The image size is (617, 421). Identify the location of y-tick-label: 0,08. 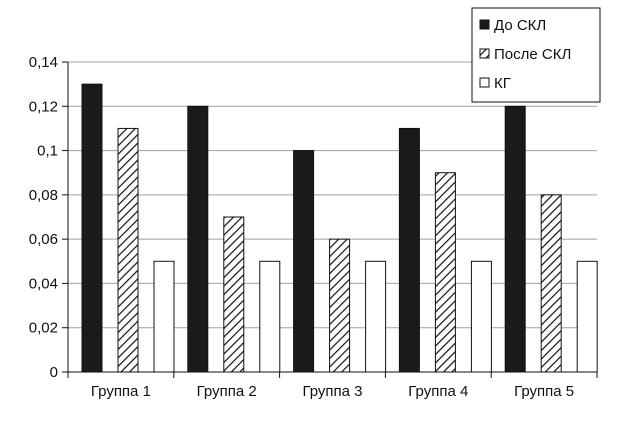
(43, 195).